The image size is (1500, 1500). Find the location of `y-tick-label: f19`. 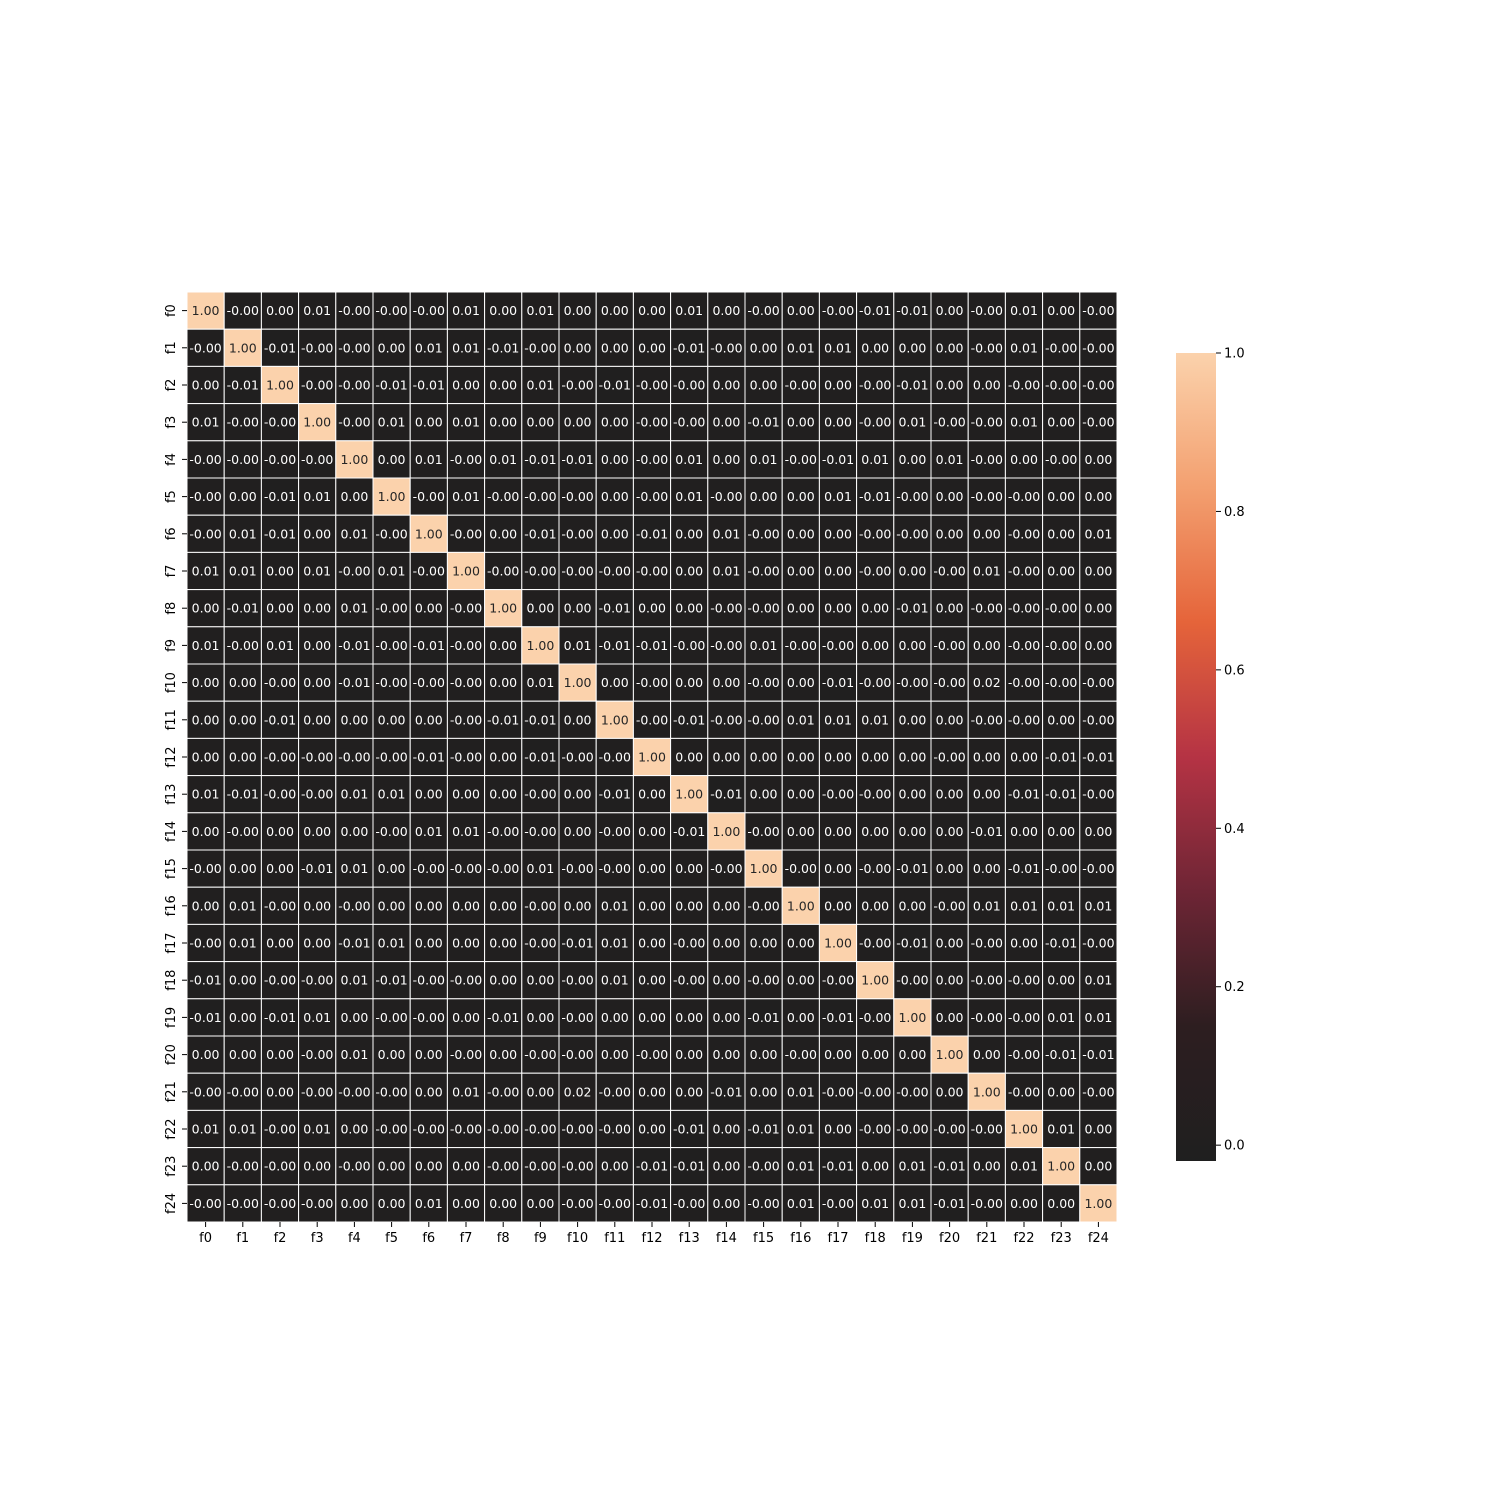

y-tick-label: f19 is located at coordinates (171, 1017).